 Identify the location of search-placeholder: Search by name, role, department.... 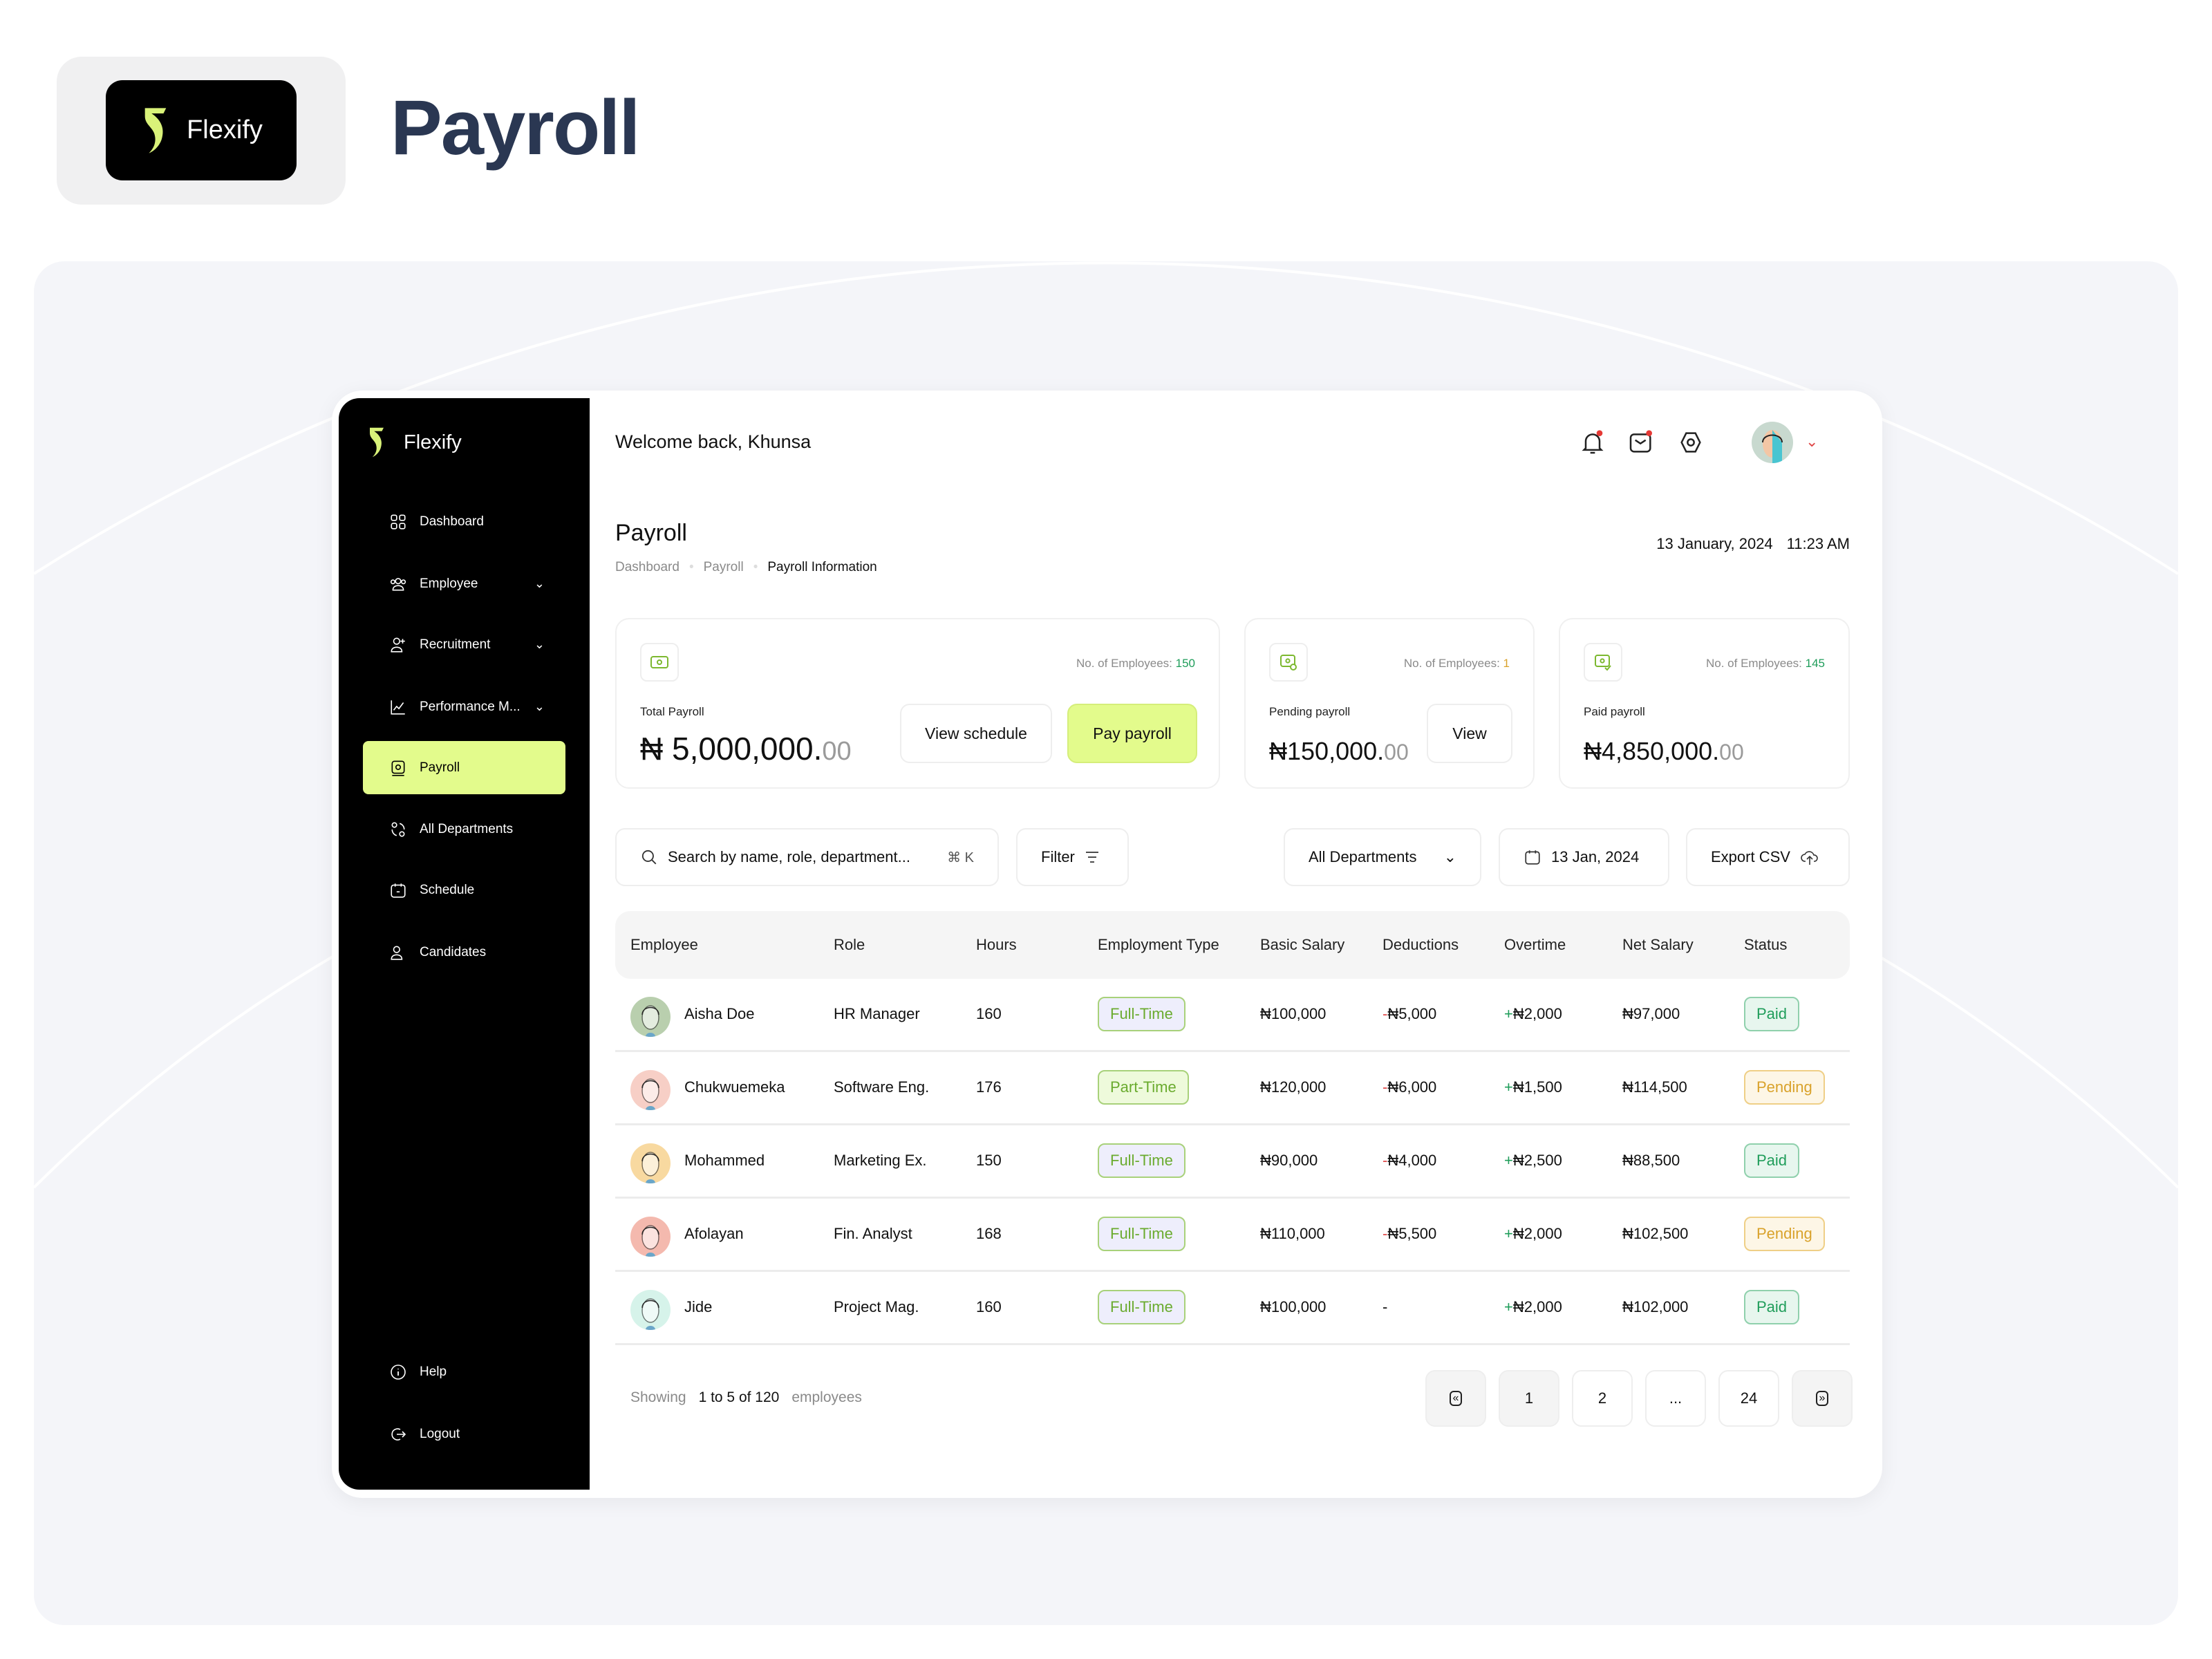
(789, 856).